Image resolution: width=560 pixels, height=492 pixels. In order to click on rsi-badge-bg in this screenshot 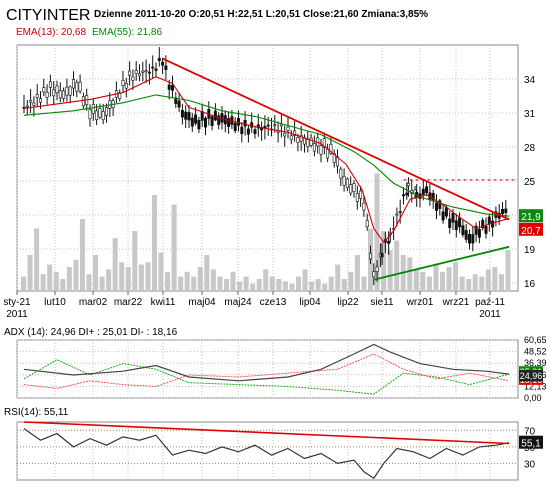, I will do `click(531, 442)`.